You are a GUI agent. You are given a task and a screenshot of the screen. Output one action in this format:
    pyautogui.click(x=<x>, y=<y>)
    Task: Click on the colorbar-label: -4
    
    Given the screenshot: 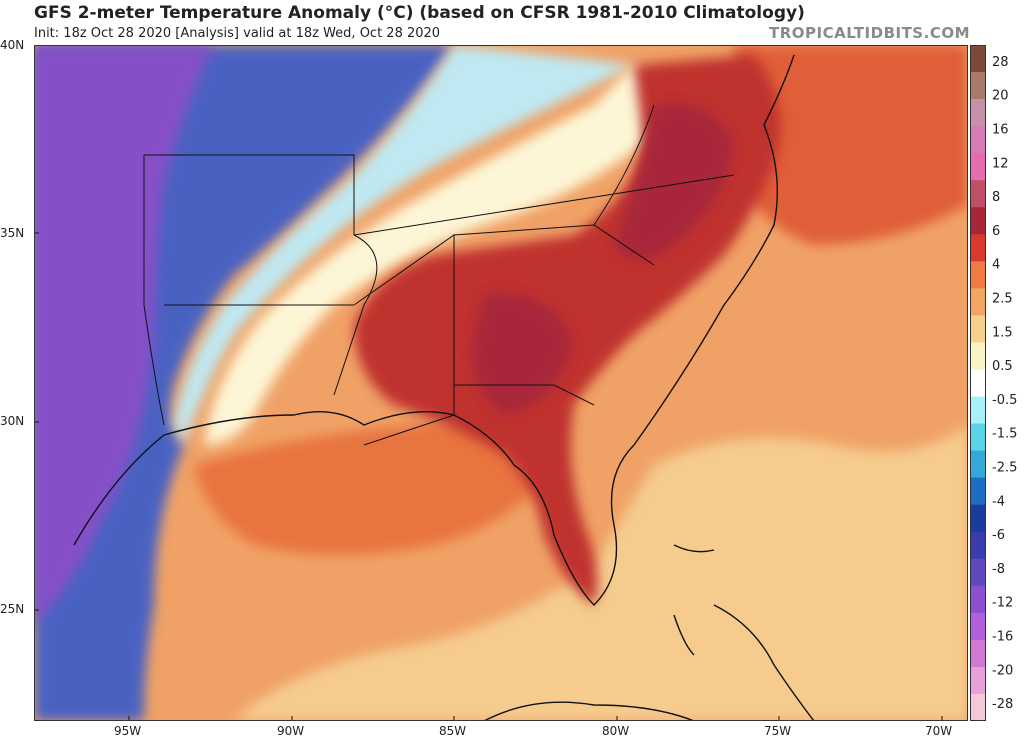 What is the action you would take?
    pyautogui.click(x=998, y=501)
    